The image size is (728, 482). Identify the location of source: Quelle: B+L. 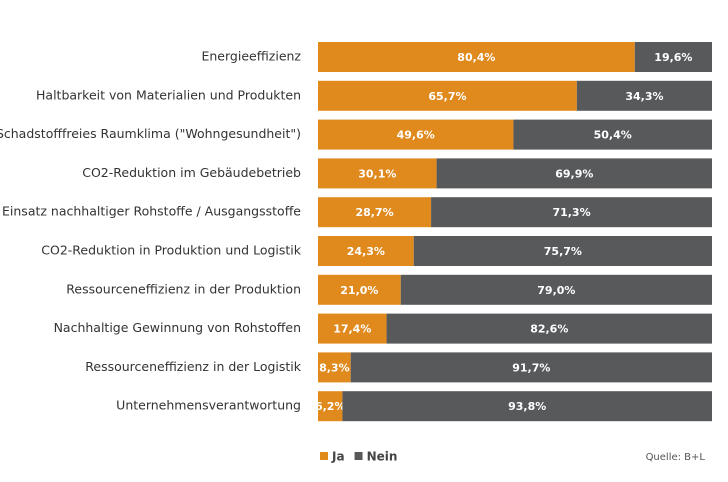
(676, 457).